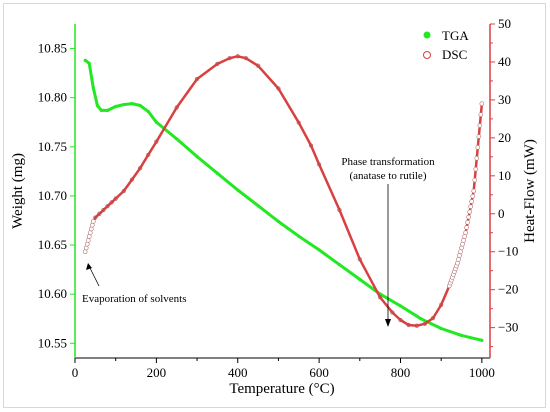 The height and width of the screenshot is (412, 550). I want to click on right-y-tick-label: −10, so click(508, 251).